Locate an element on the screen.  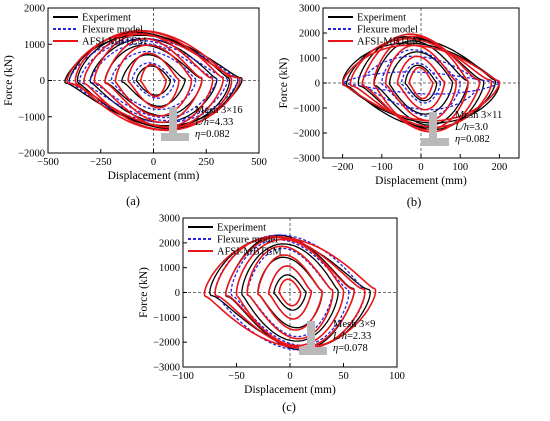
panel-label: (c) is located at coordinates (289, 407).